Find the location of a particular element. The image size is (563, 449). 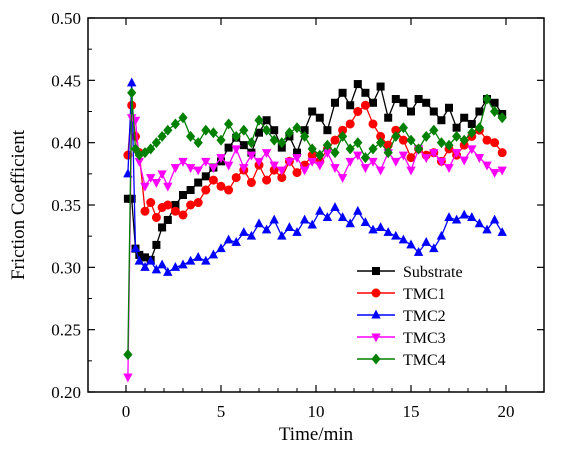

y-tick-label: 0.30 is located at coordinates (66, 267).